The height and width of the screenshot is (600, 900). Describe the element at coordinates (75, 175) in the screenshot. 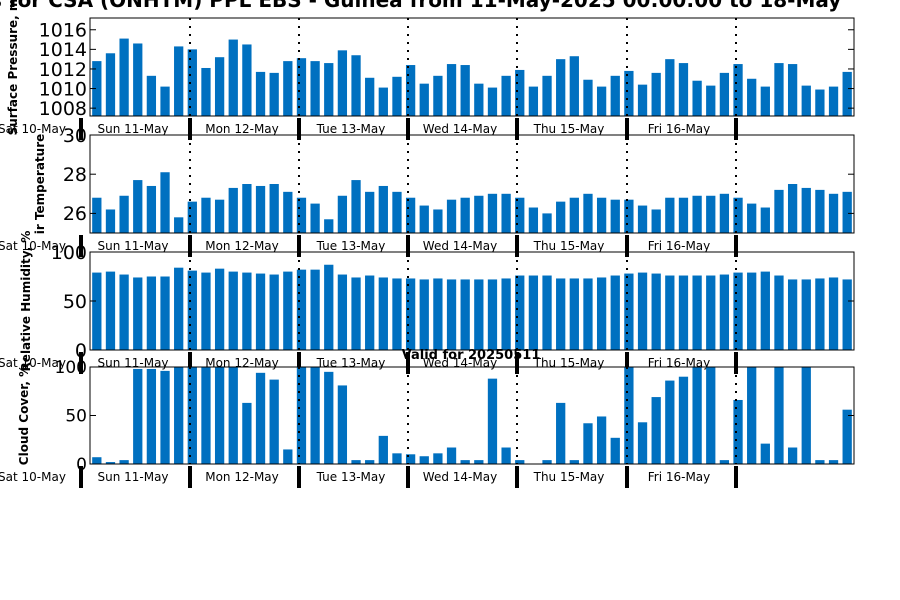

I see `y-tick-label: 28` at that location.